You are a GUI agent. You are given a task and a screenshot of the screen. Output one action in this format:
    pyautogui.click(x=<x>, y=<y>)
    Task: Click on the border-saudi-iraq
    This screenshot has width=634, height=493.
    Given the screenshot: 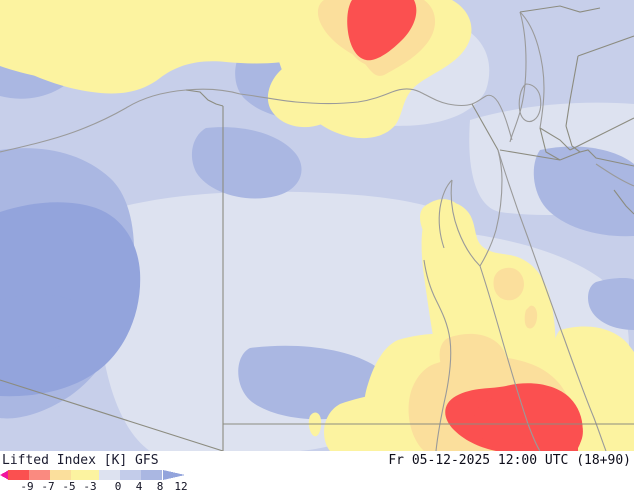 What is the action you would take?
    pyautogui.click(x=602, y=156)
    